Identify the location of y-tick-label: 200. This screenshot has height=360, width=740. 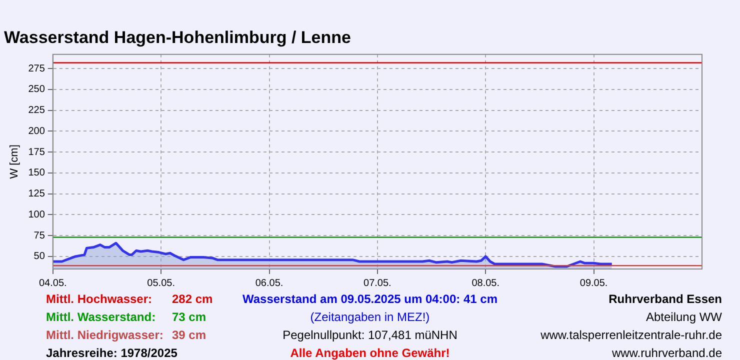
(37, 131).